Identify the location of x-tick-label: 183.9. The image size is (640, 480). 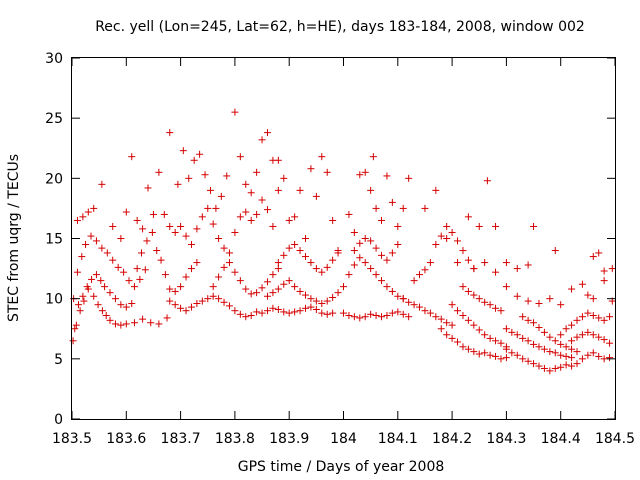
(289, 439).